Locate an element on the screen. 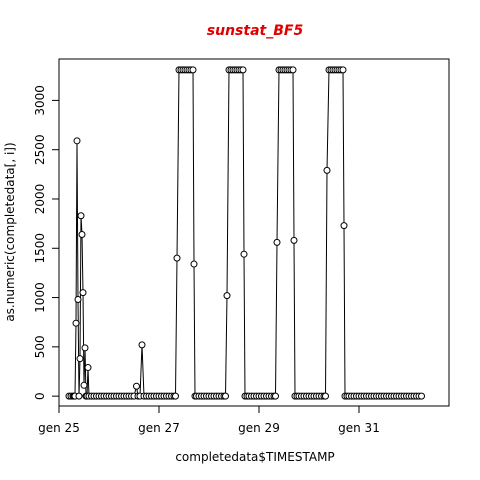  y-tick-label: 0 is located at coordinates (40, 396).